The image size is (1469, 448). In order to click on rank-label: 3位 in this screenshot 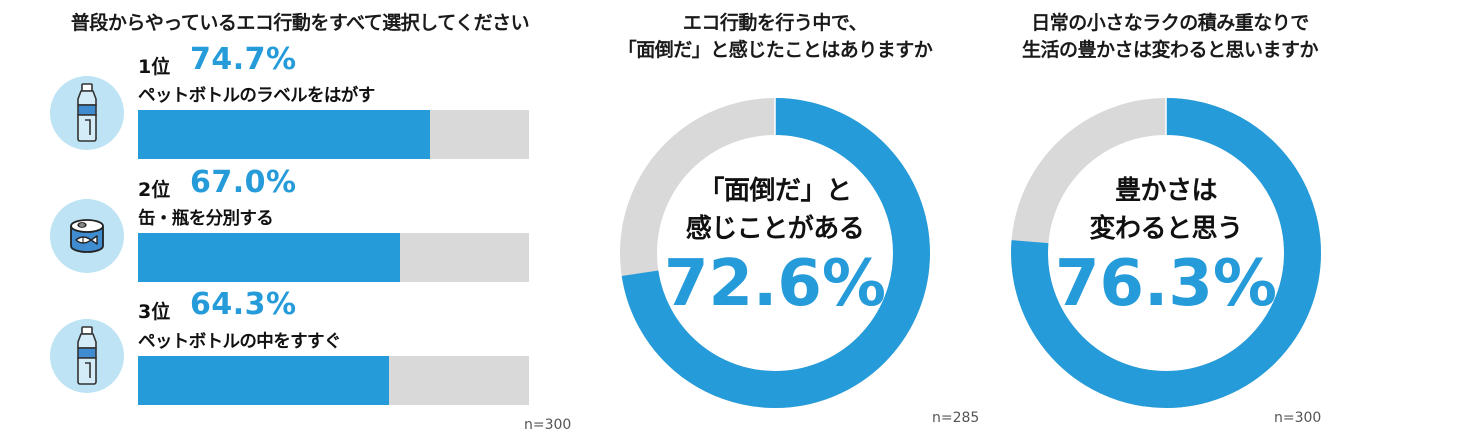, I will do `click(154, 312)`.